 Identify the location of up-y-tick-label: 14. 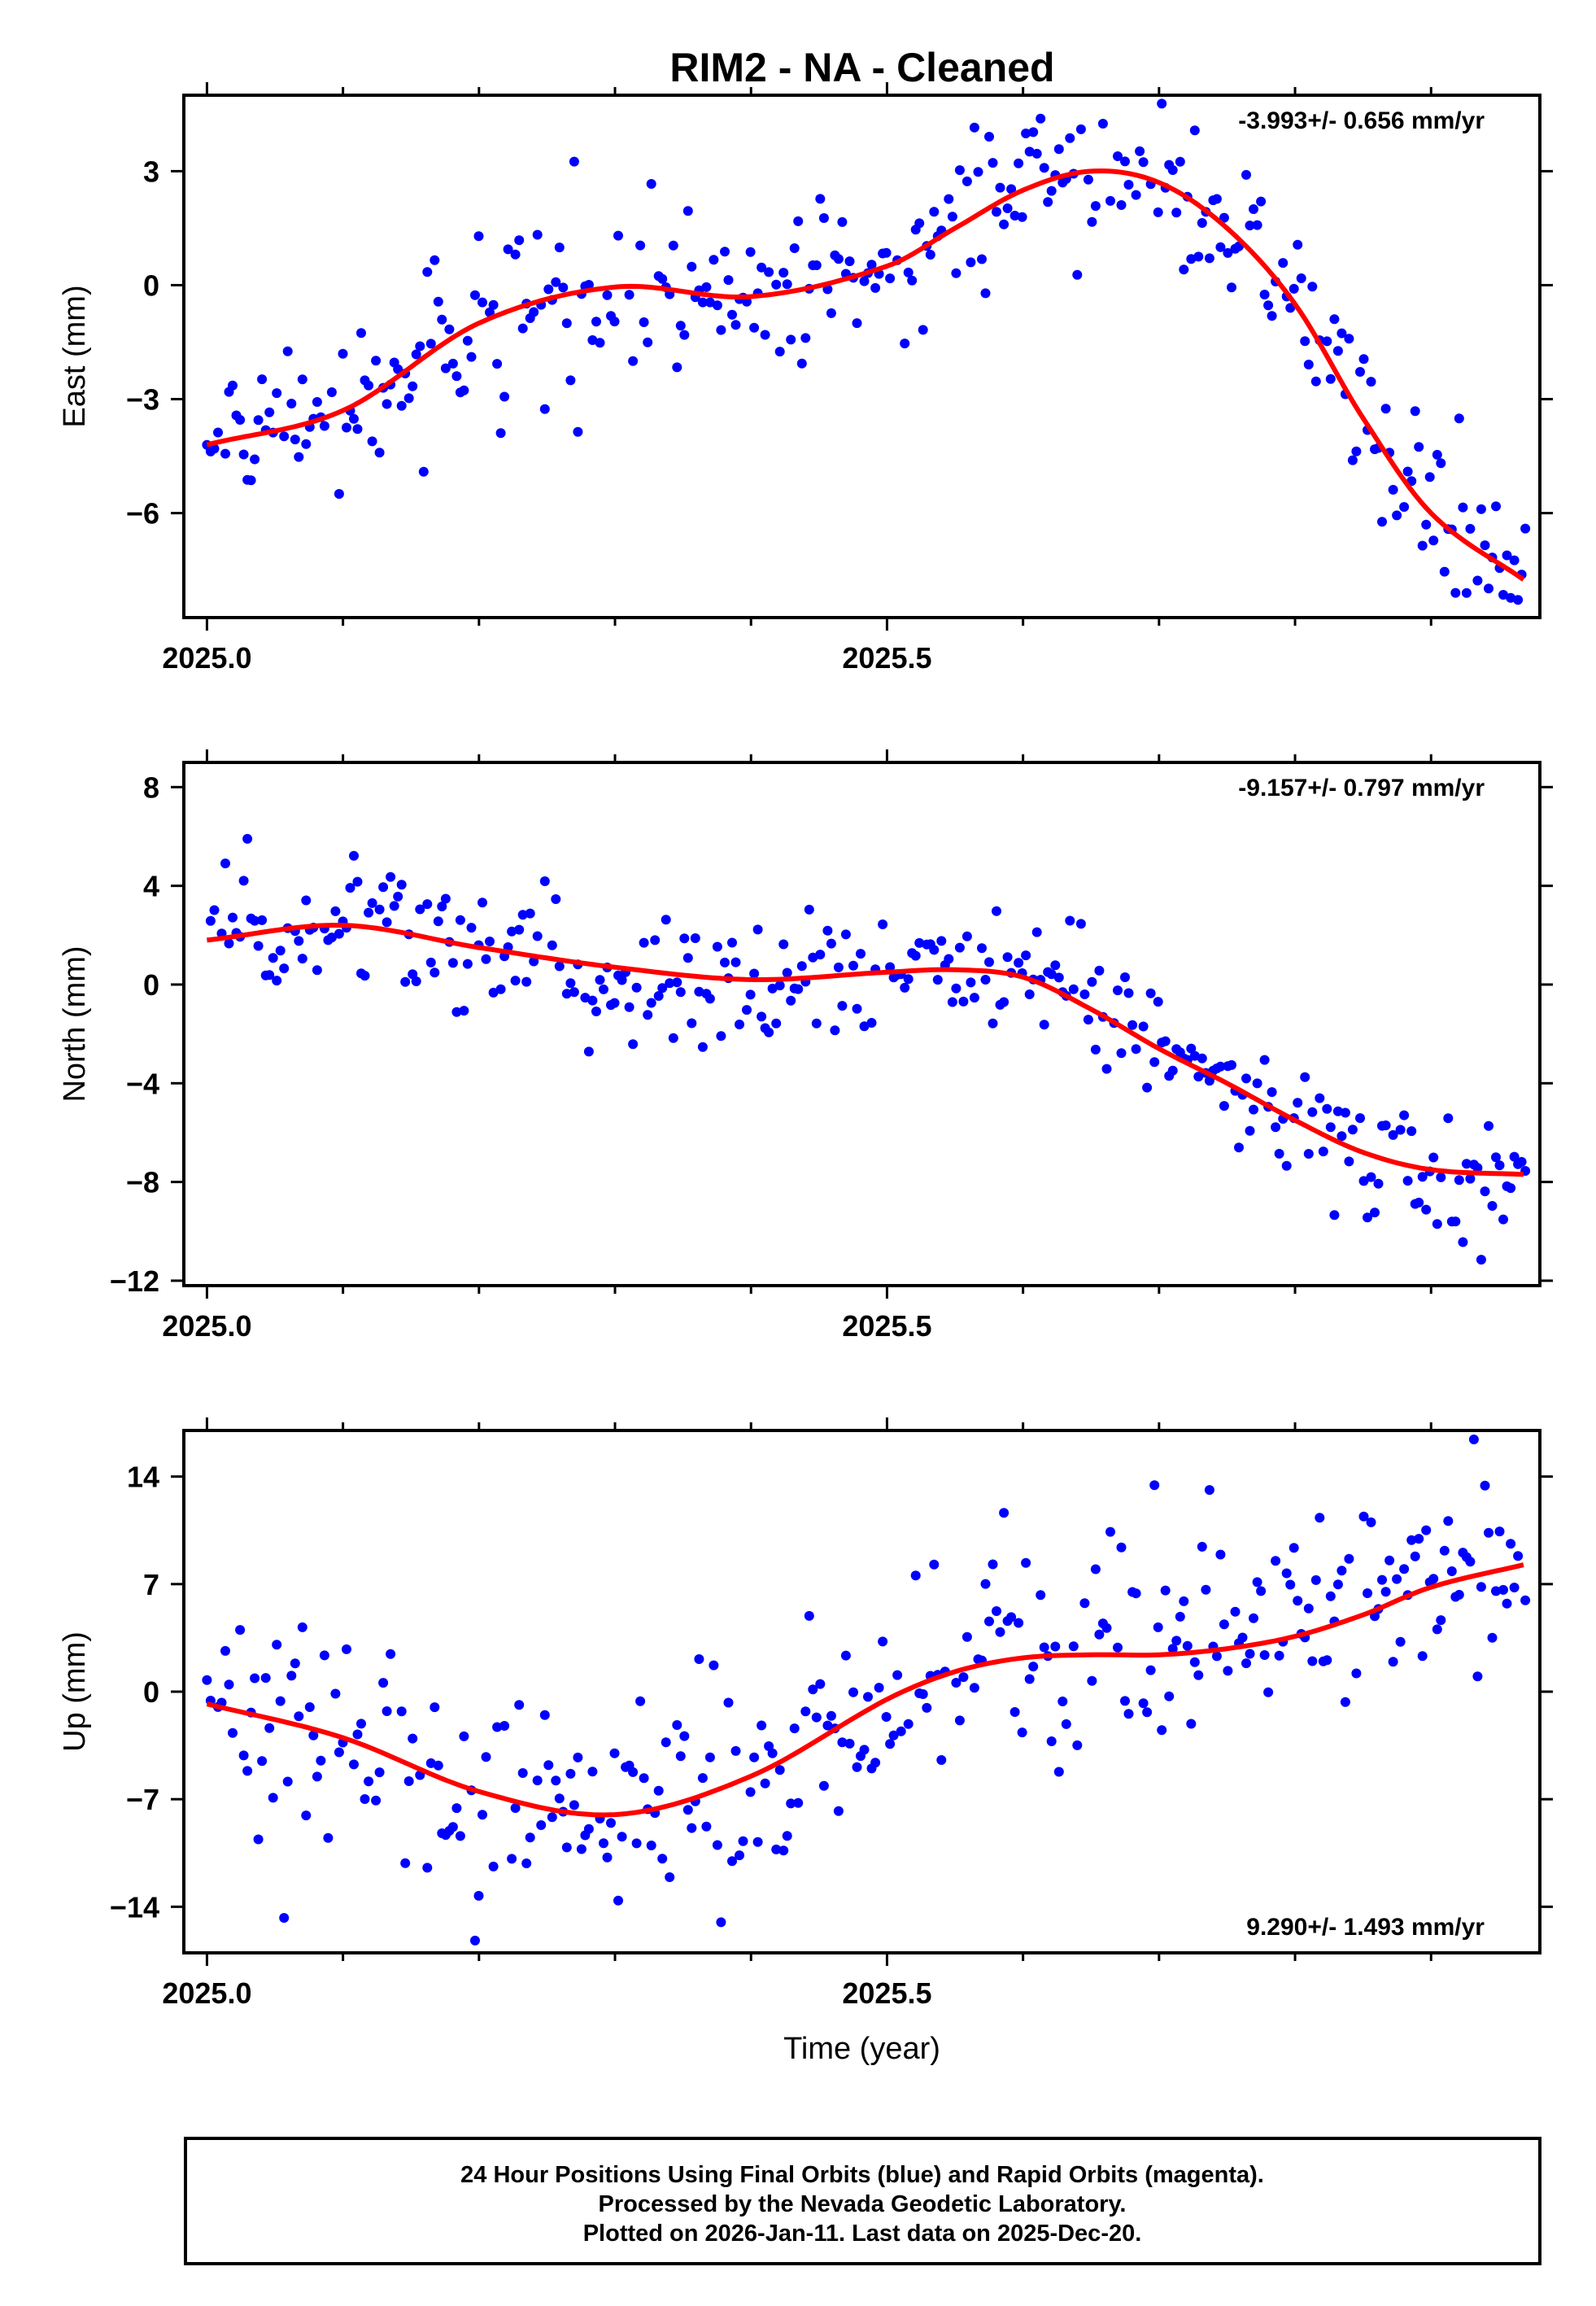
(143, 1477).